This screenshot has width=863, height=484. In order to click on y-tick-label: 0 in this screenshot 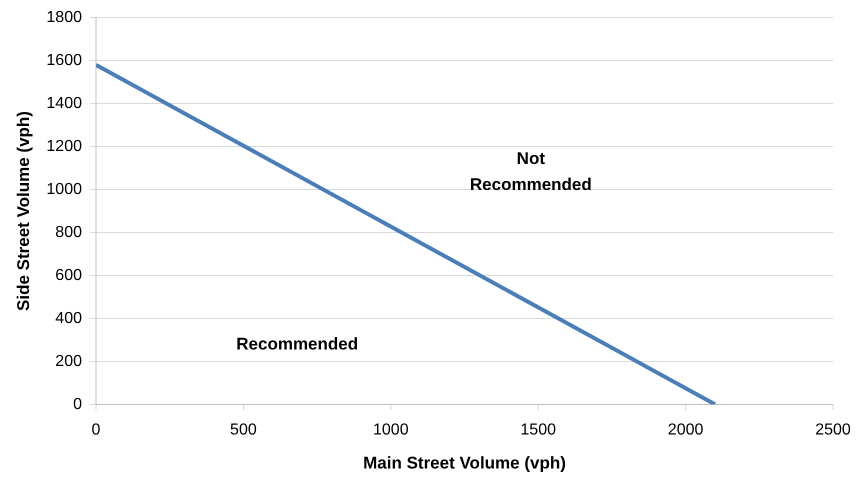, I will do `click(77, 404)`.